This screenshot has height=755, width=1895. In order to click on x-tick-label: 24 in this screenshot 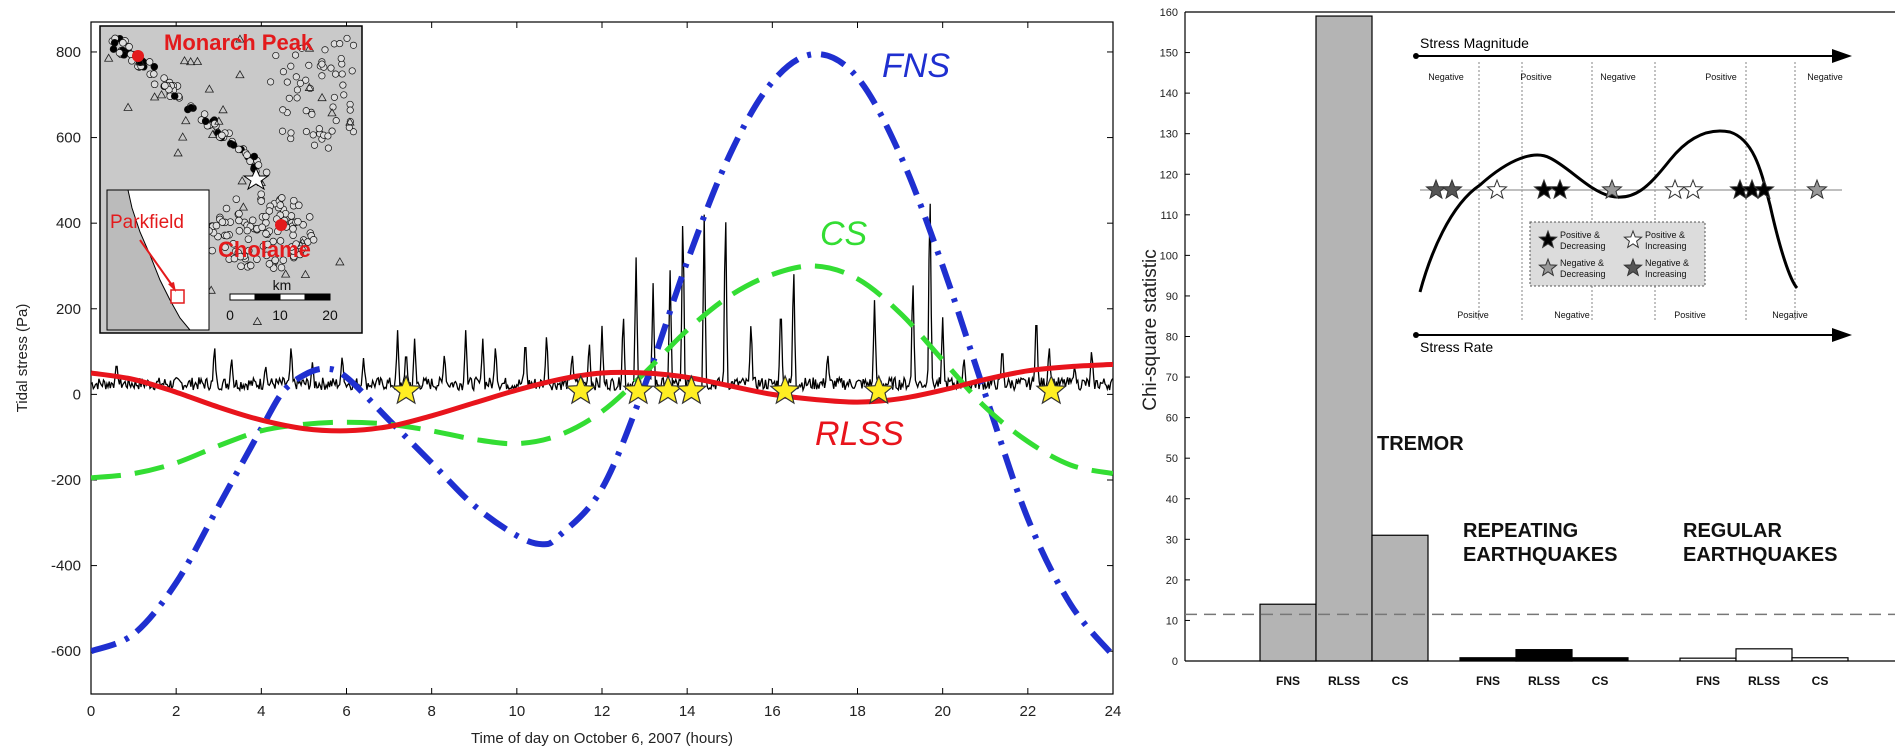, I will do `click(1113, 711)`.